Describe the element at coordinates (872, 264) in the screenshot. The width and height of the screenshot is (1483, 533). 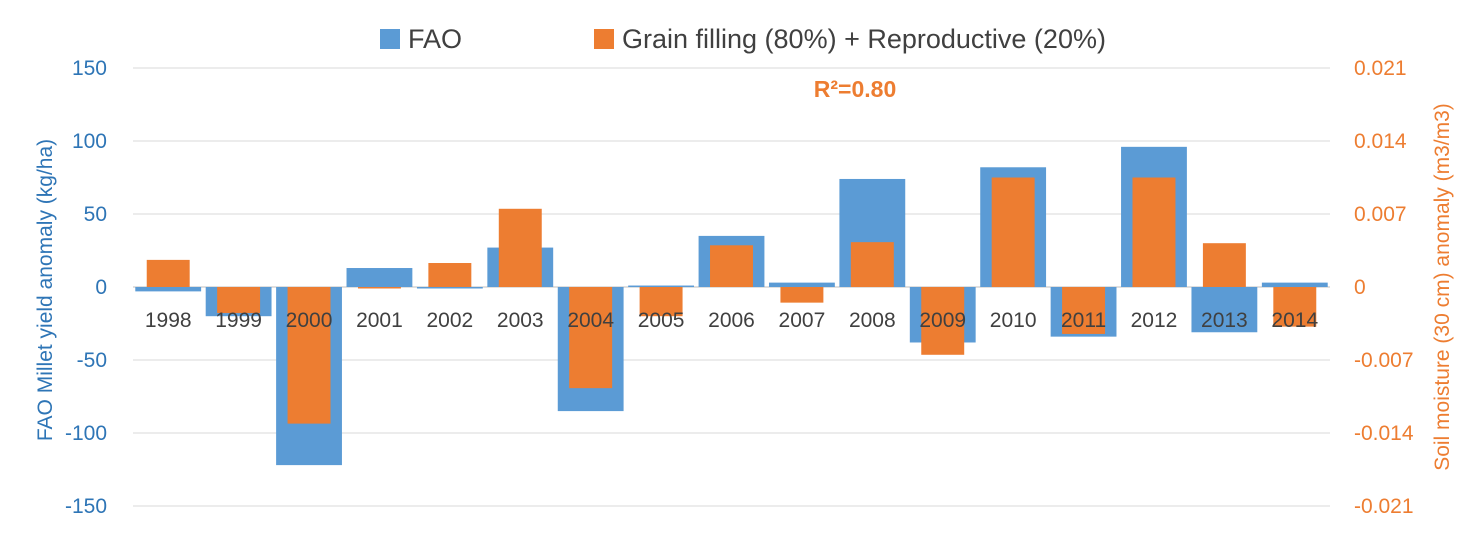
I see `bar-grain-filling-2008` at that location.